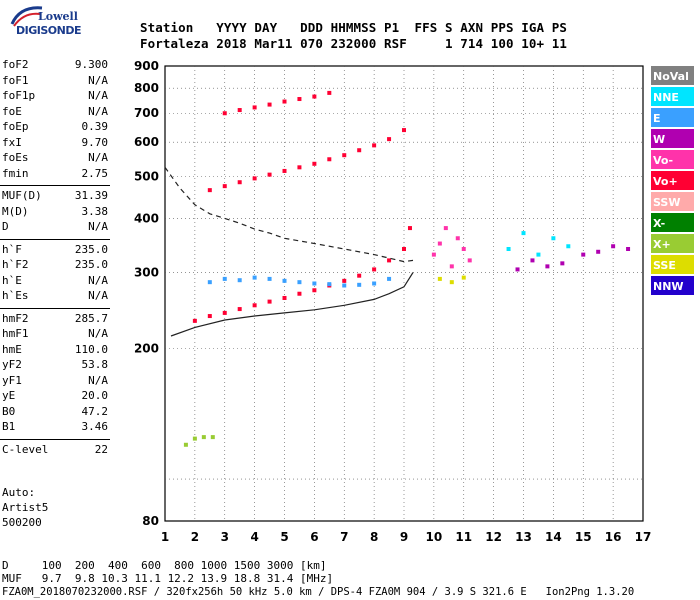 This screenshot has width=700, height=600. I want to click on param-label: h`Es, so click(15, 295).